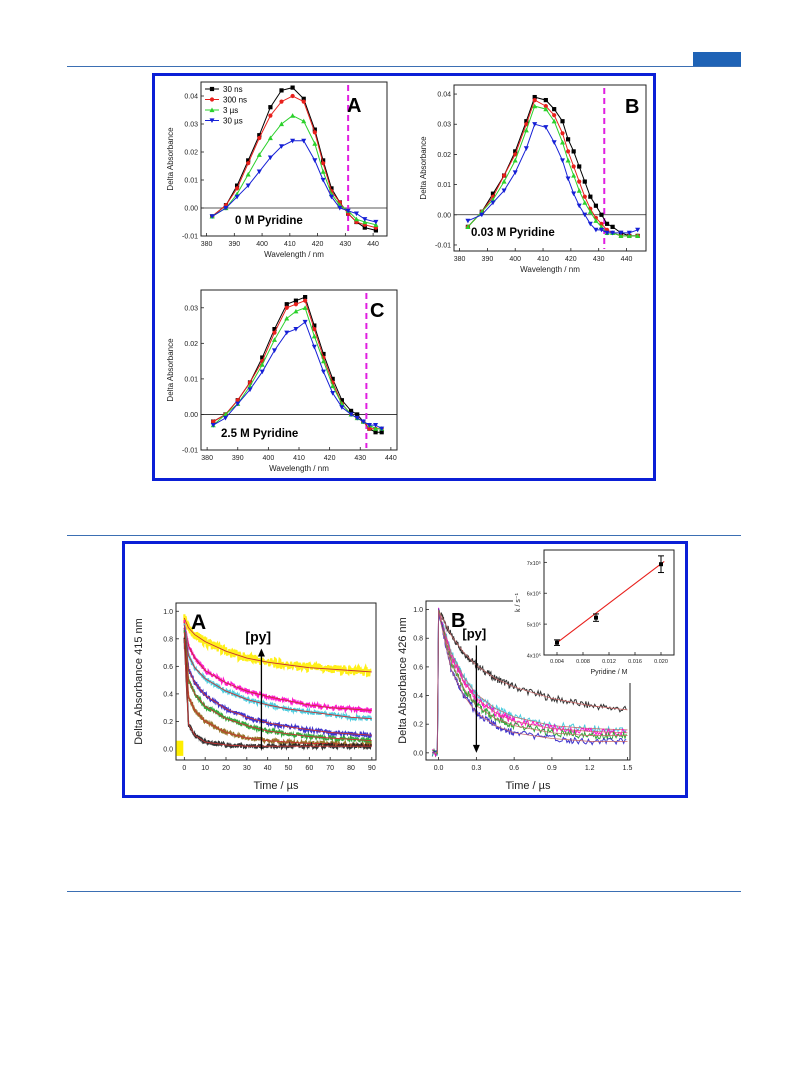 The image size is (809, 1067). What do you see at coordinates (534, 656) in the screenshot?
I see `y-tick-label: 4x10⁵` at bounding box center [534, 656].